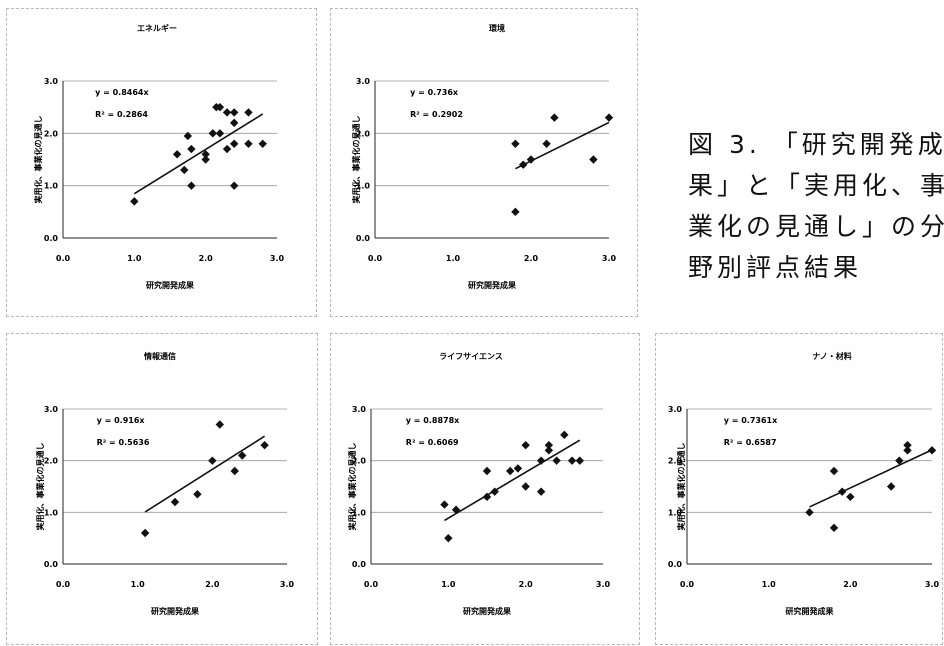 The width and height of the screenshot is (944, 646). What do you see at coordinates (121, 420) in the screenshot?
I see `trendline-equation: y = 0.916x` at bounding box center [121, 420].